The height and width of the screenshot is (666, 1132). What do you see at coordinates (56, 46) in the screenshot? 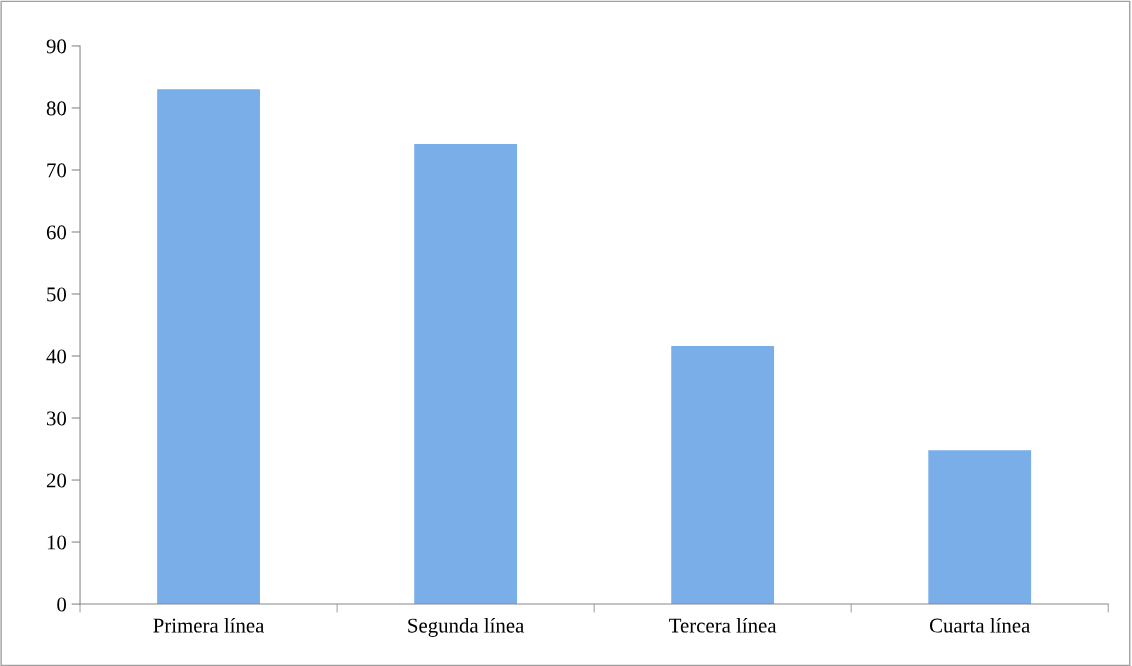
I see `y-tick-label: 90` at bounding box center [56, 46].